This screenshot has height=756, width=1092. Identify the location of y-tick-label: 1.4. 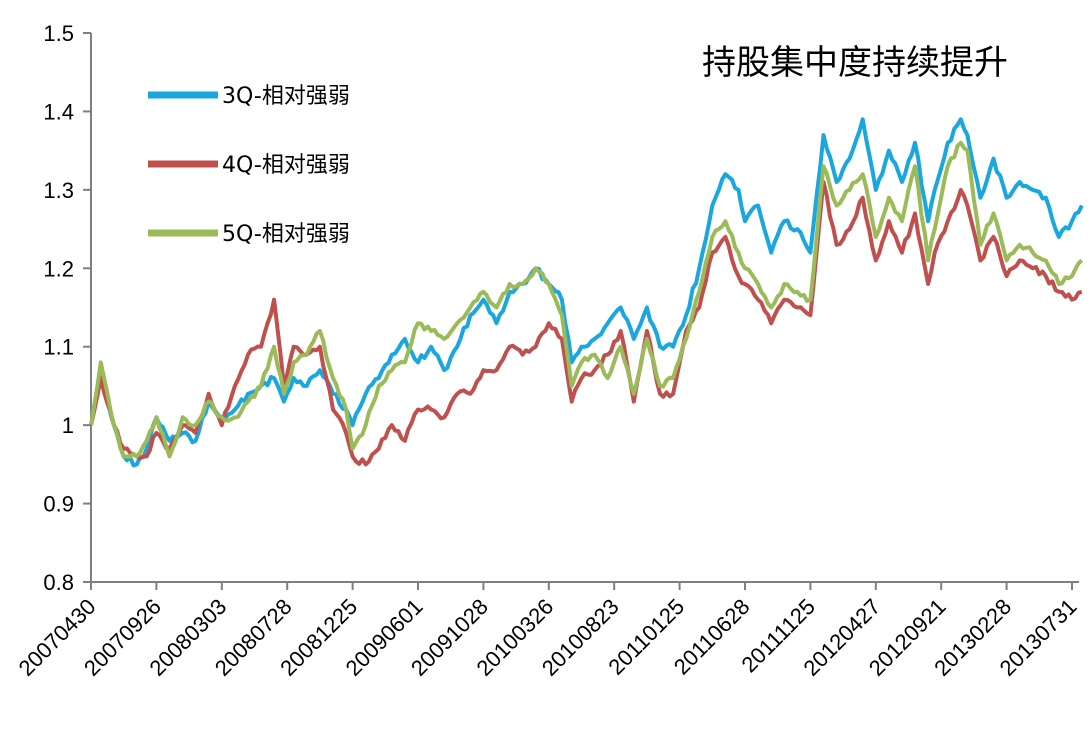
(58, 111).